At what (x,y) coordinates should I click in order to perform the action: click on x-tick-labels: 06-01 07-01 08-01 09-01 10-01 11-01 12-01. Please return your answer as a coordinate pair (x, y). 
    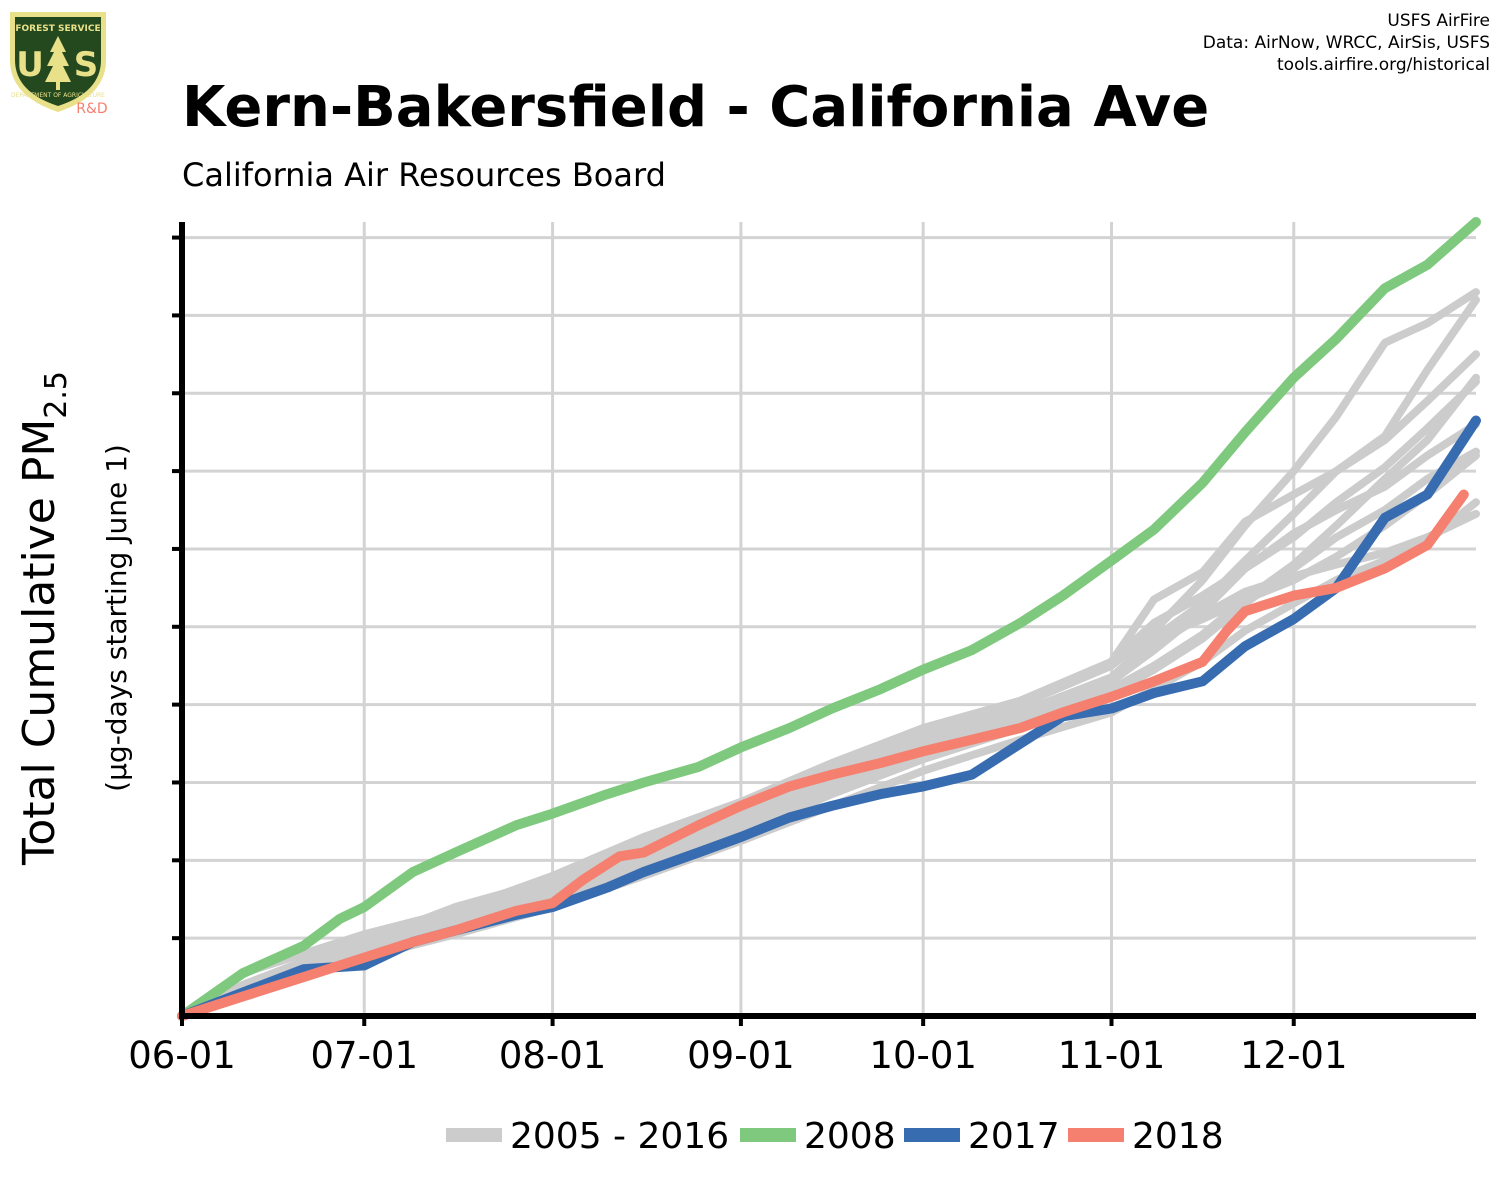
    Looking at the image, I should click on (737, 1055).